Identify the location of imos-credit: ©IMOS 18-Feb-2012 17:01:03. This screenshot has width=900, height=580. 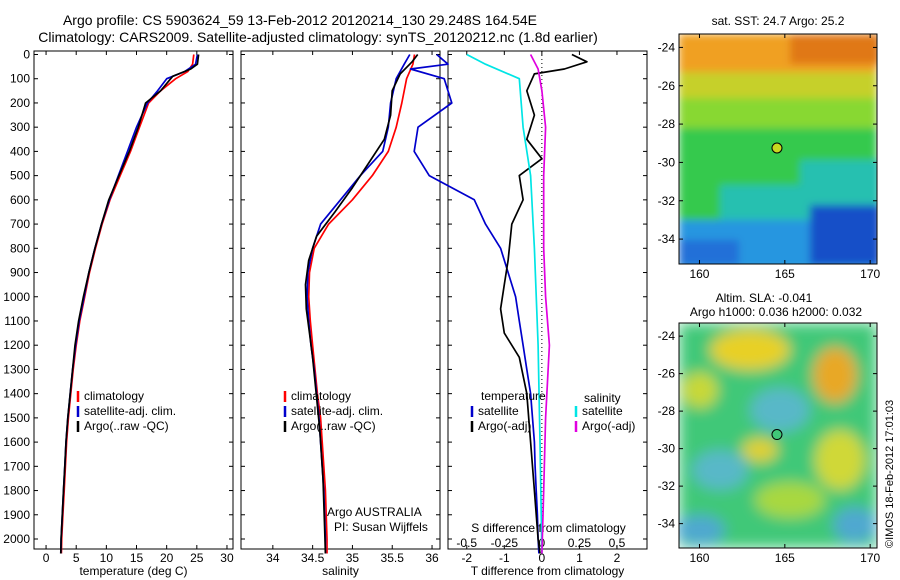
(890, 474).